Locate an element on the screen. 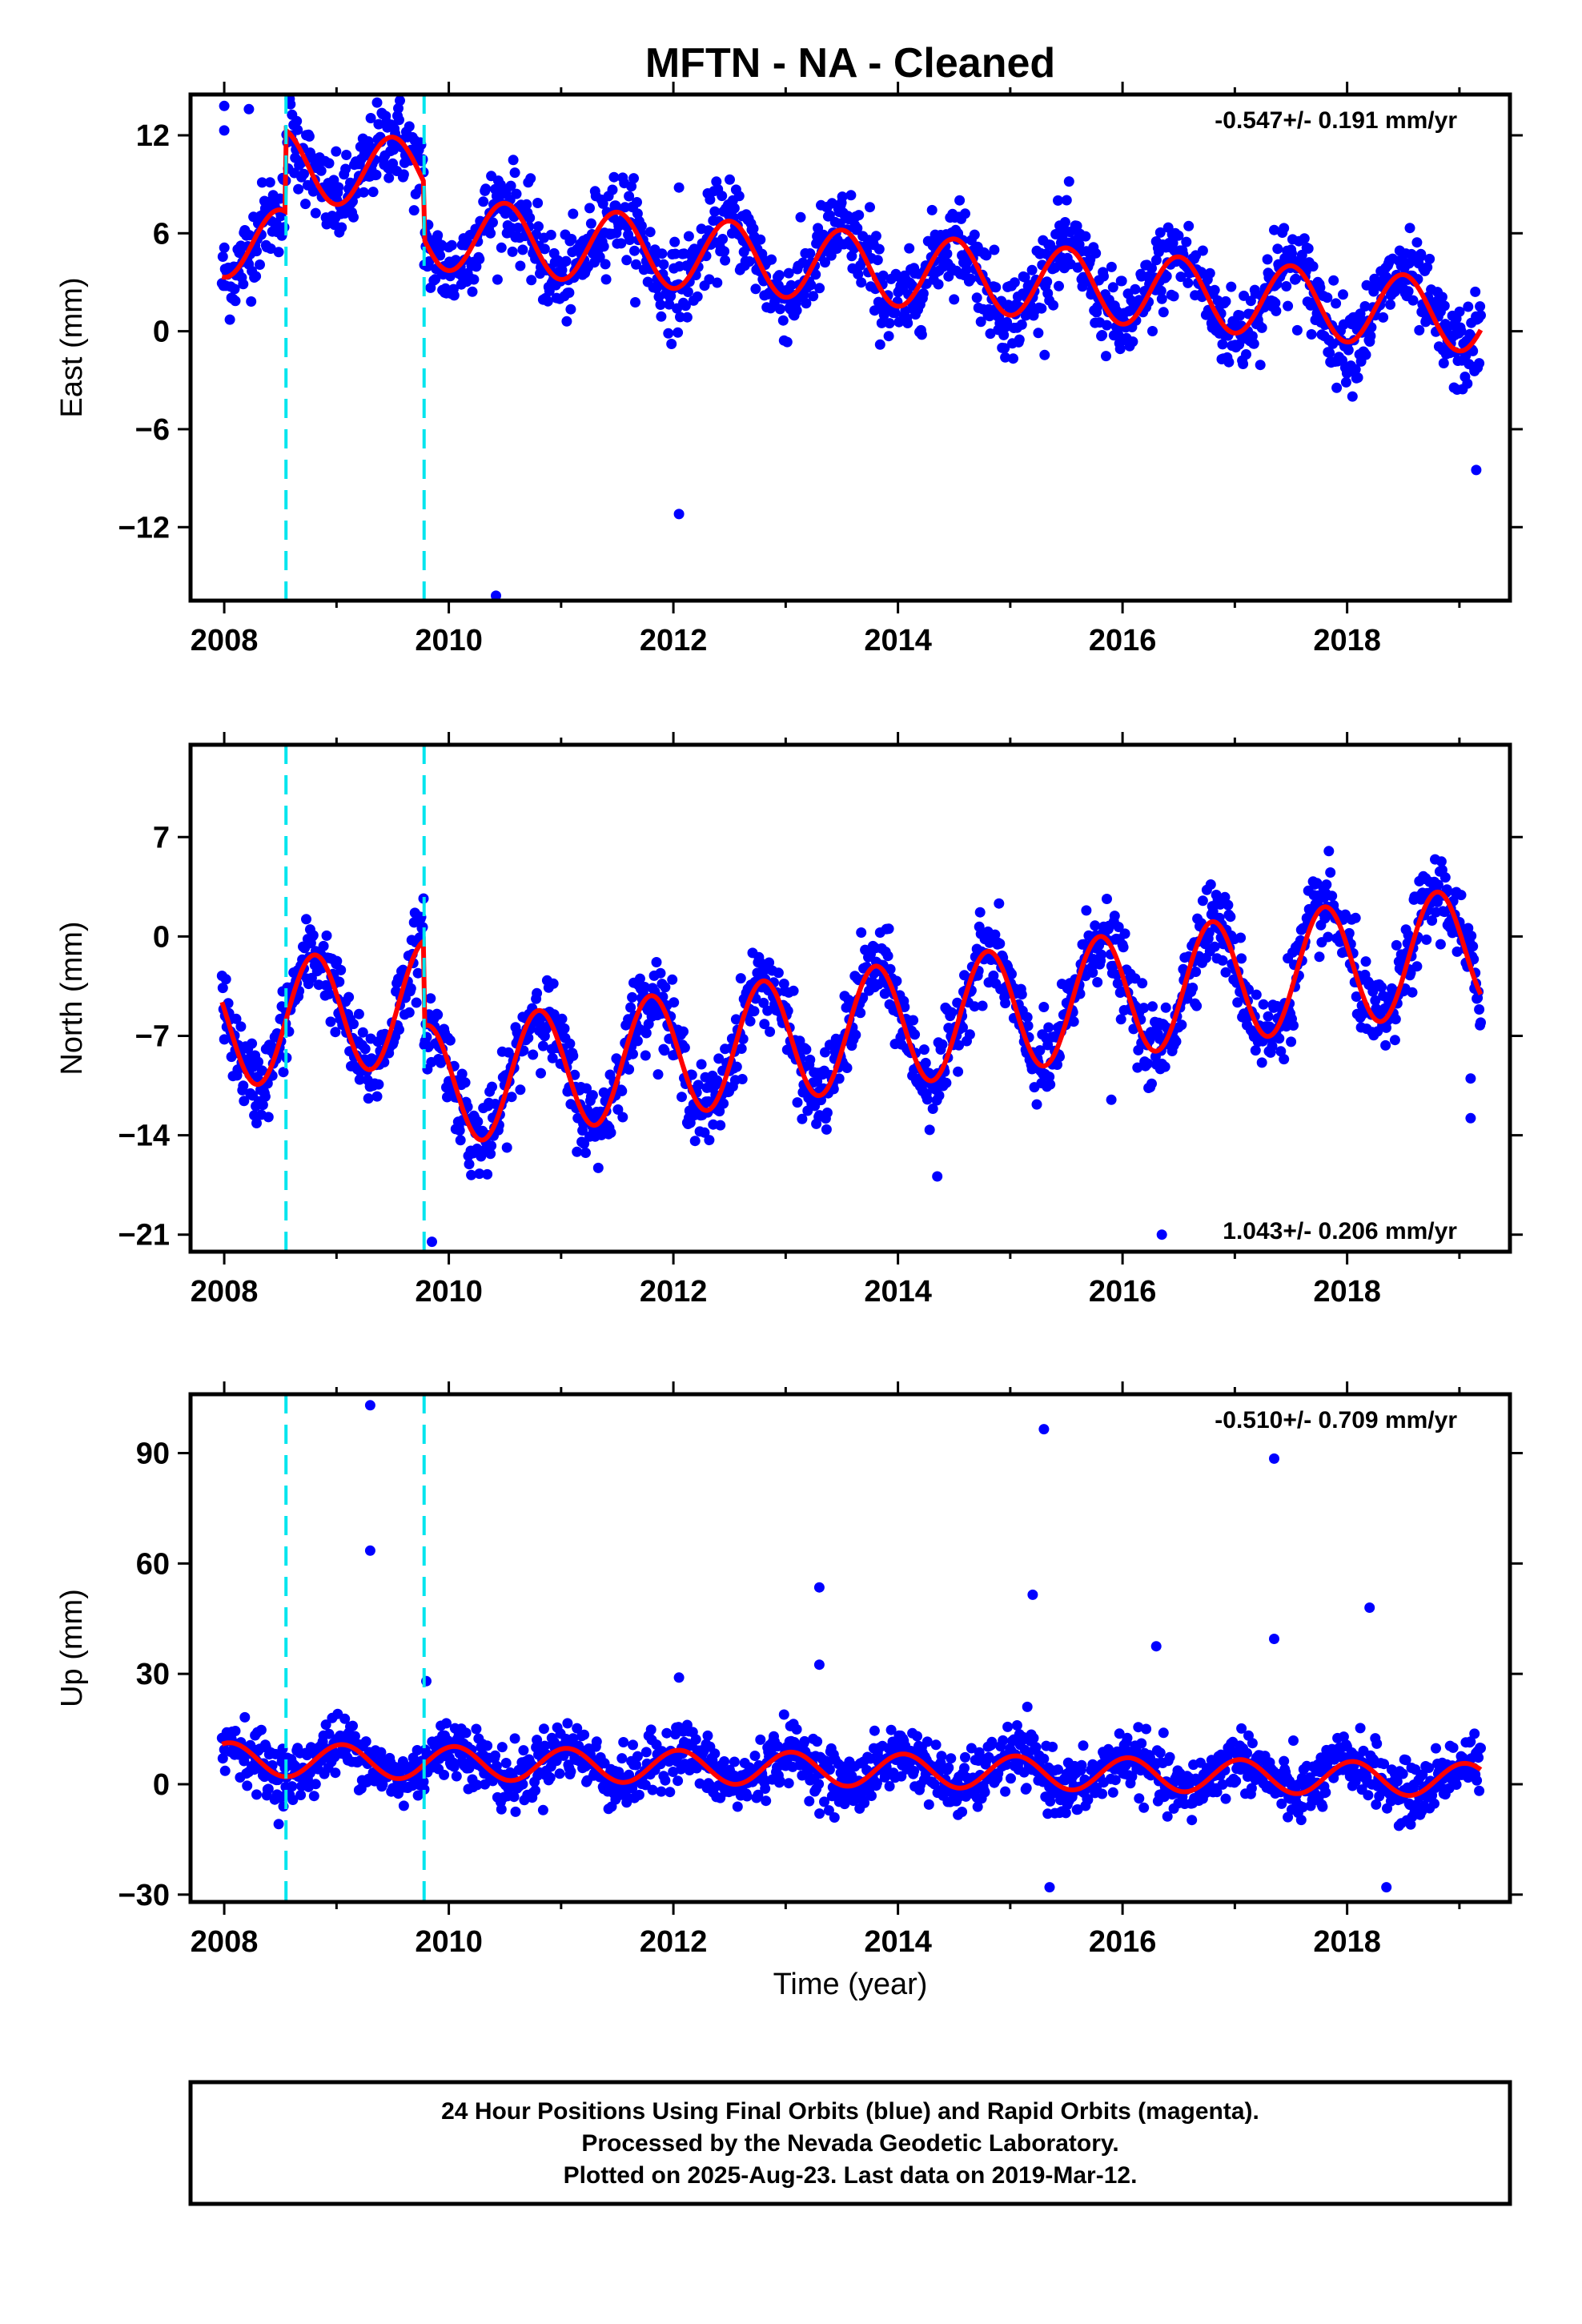  east-x-tick-label: 2012 is located at coordinates (674, 640).